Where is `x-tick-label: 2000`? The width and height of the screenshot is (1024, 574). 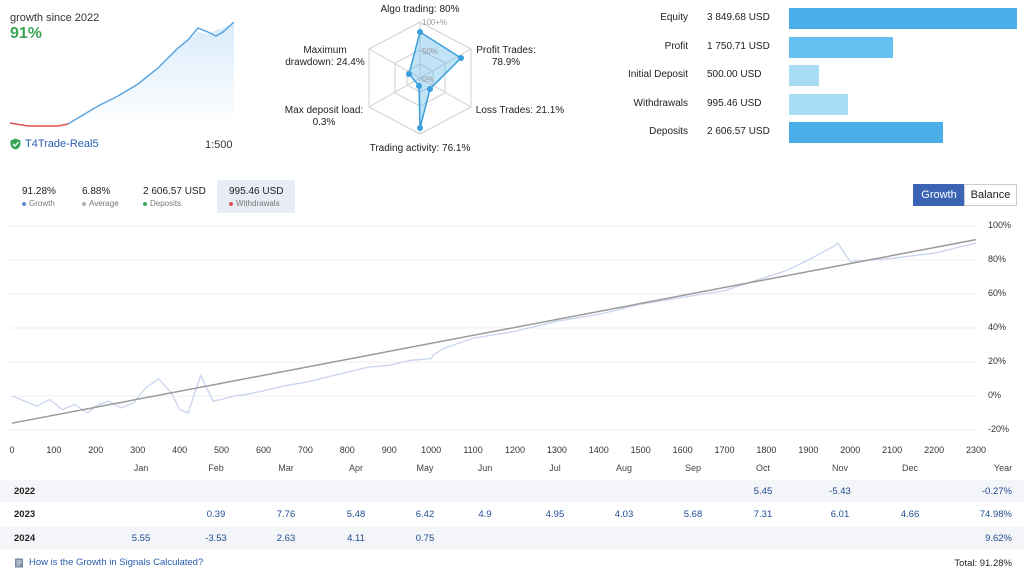 x-tick-label: 2000 is located at coordinates (850, 450).